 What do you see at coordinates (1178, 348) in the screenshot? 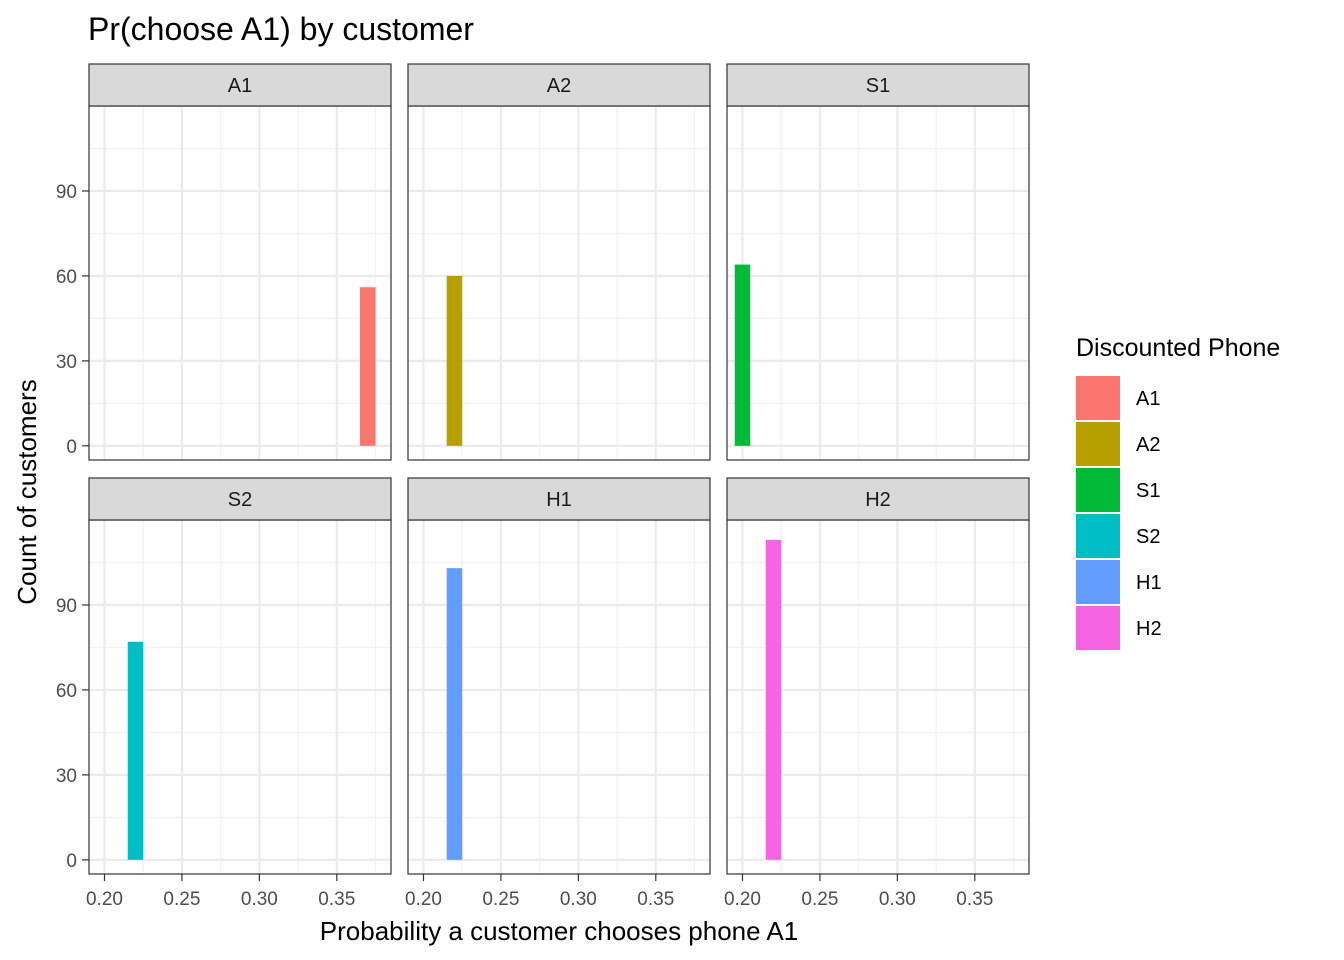
I see `legend-title: Discounted Phone` at bounding box center [1178, 348].